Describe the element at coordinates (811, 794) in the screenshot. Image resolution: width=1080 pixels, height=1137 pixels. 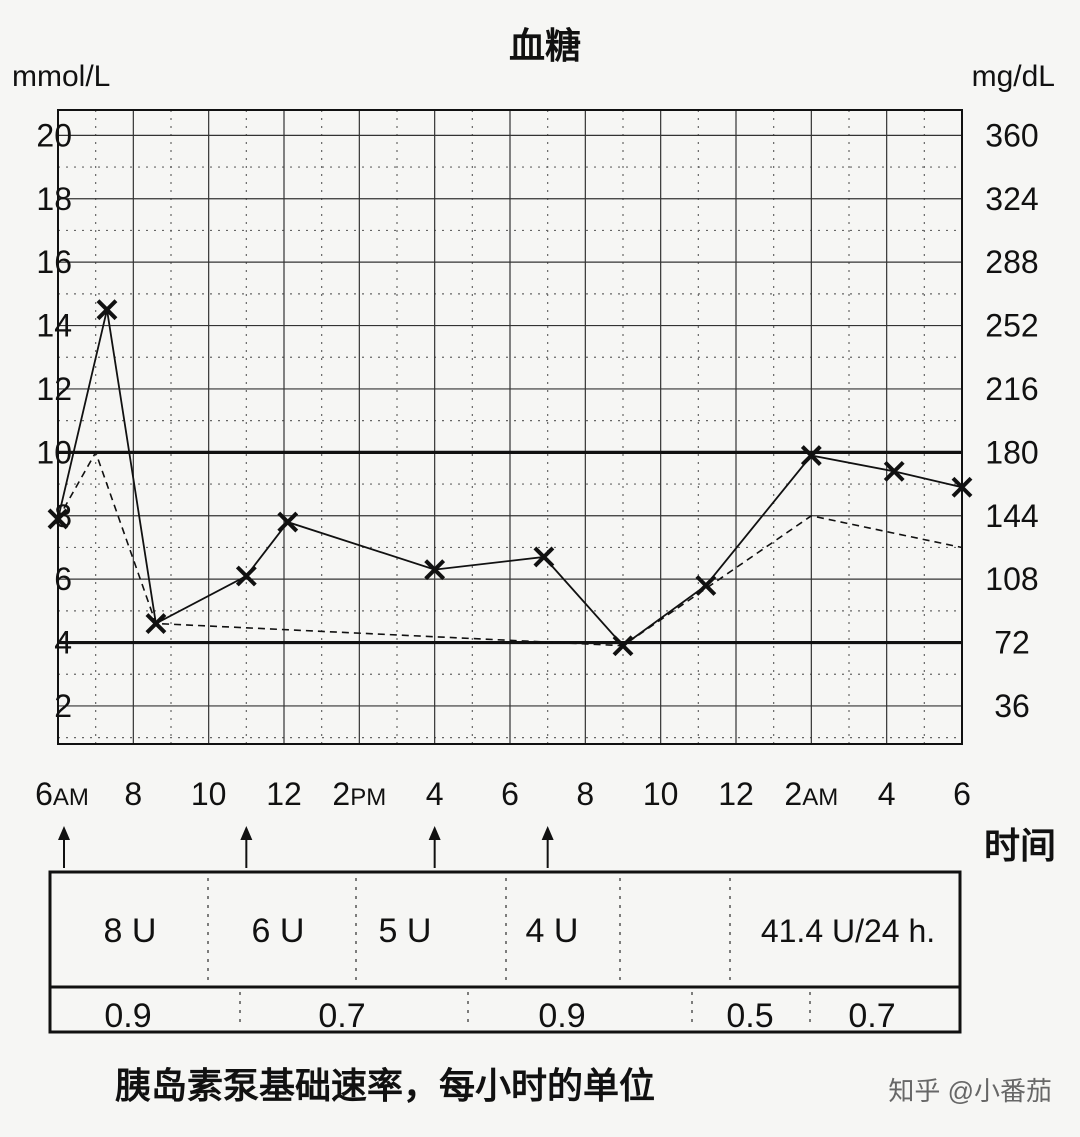
I see `x-tick-label: 2AM` at that location.